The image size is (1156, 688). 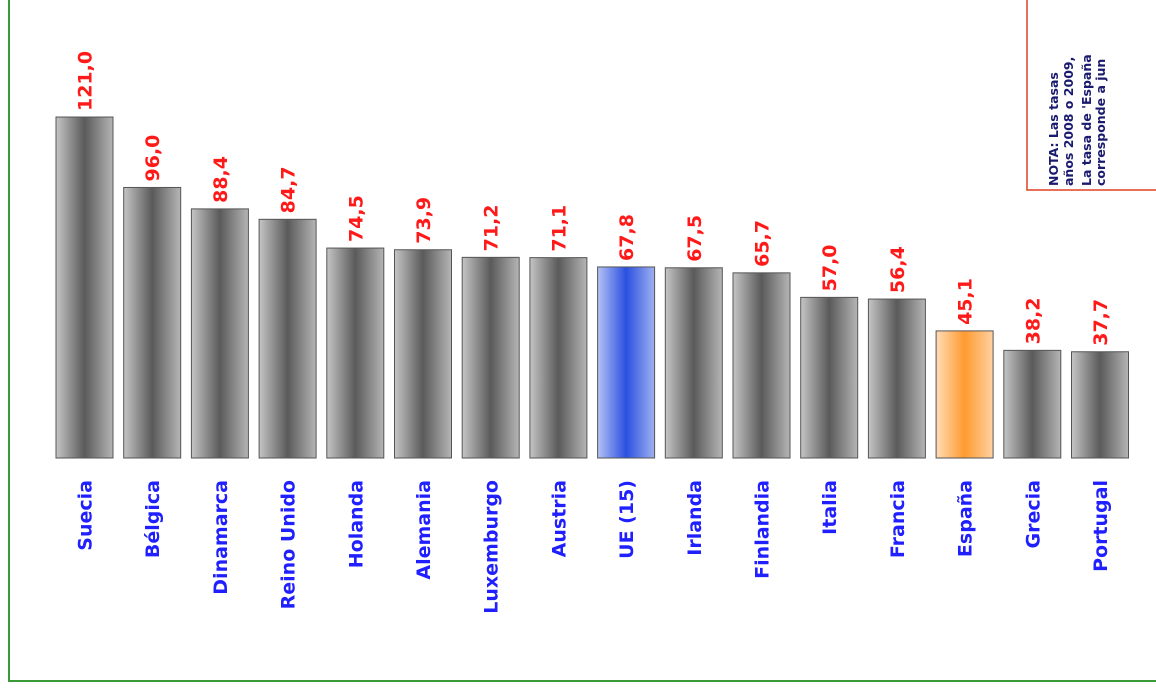 I want to click on value-label: 37,7, so click(x=1101, y=322).